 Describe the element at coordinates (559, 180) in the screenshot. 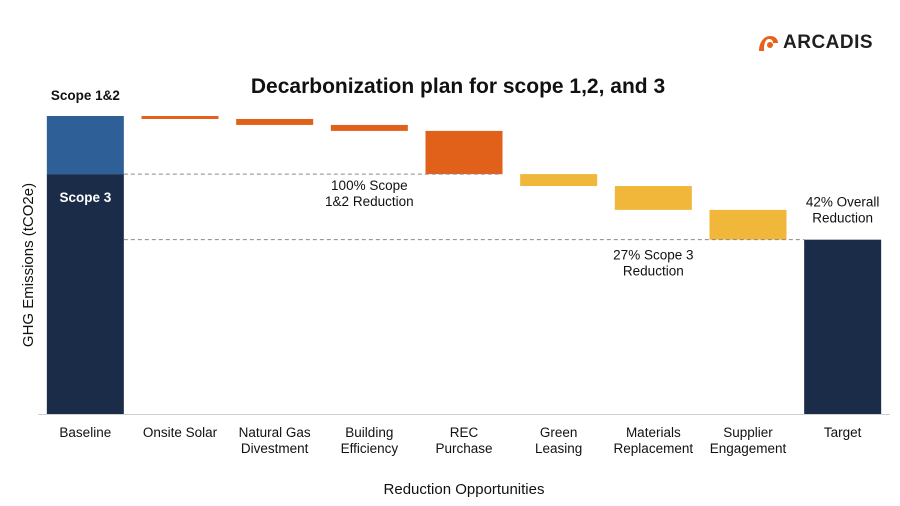

I see `bar-step-green-leasing` at that location.